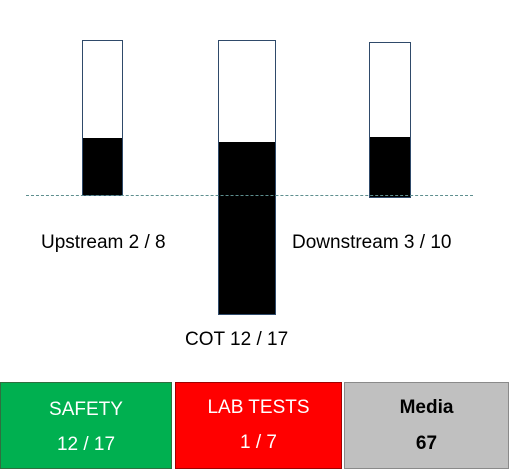 This screenshot has height=469, width=509. I want to click on lab-tests-tile: LAB TESTS 1 / 7, so click(258, 425).